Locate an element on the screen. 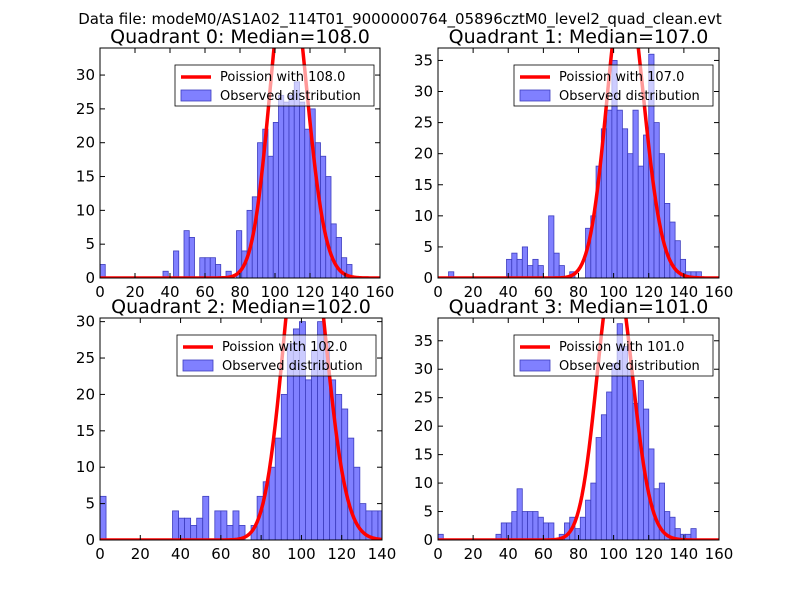 This screenshot has height=600, width=800. plot-content is located at coordinates (578, 163).